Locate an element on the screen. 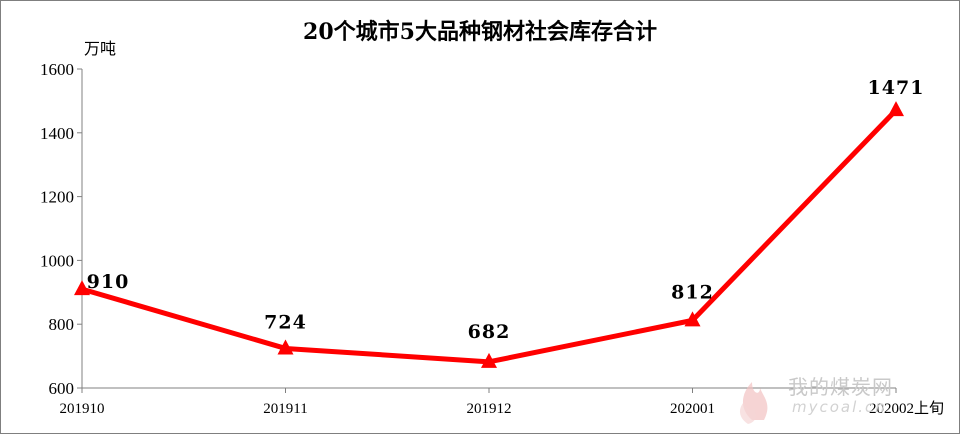  x-tick-label: 201912 is located at coordinates (489, 409).